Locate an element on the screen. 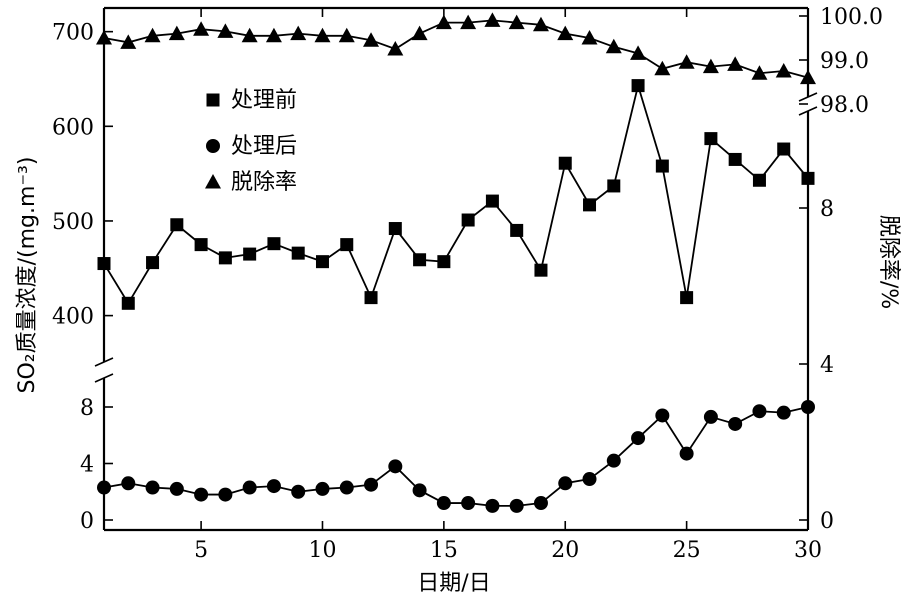 This screenshot has width=905, height=606. x-tick-label-10: 10 is located at coordinates (322, 550).